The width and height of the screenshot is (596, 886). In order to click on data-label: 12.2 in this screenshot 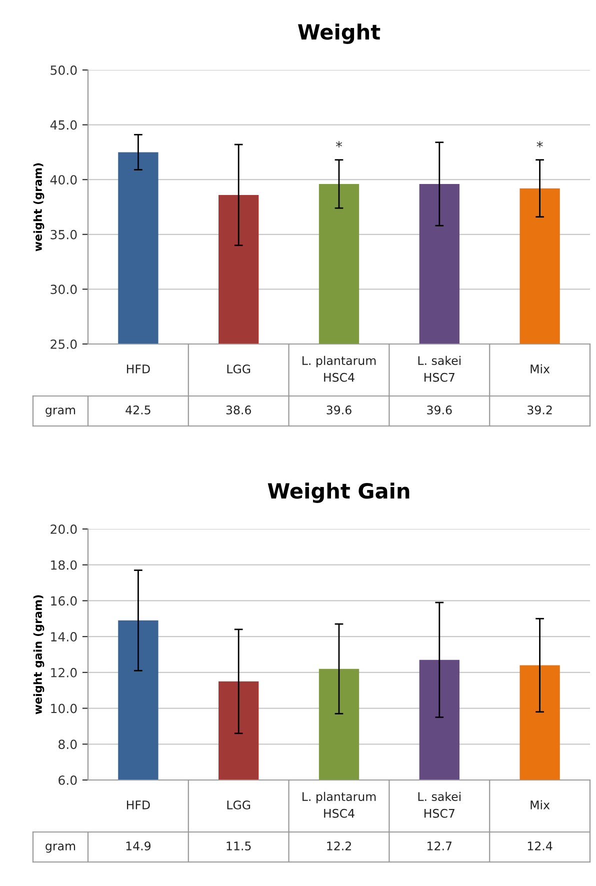, I will do `click(339, 845)`.